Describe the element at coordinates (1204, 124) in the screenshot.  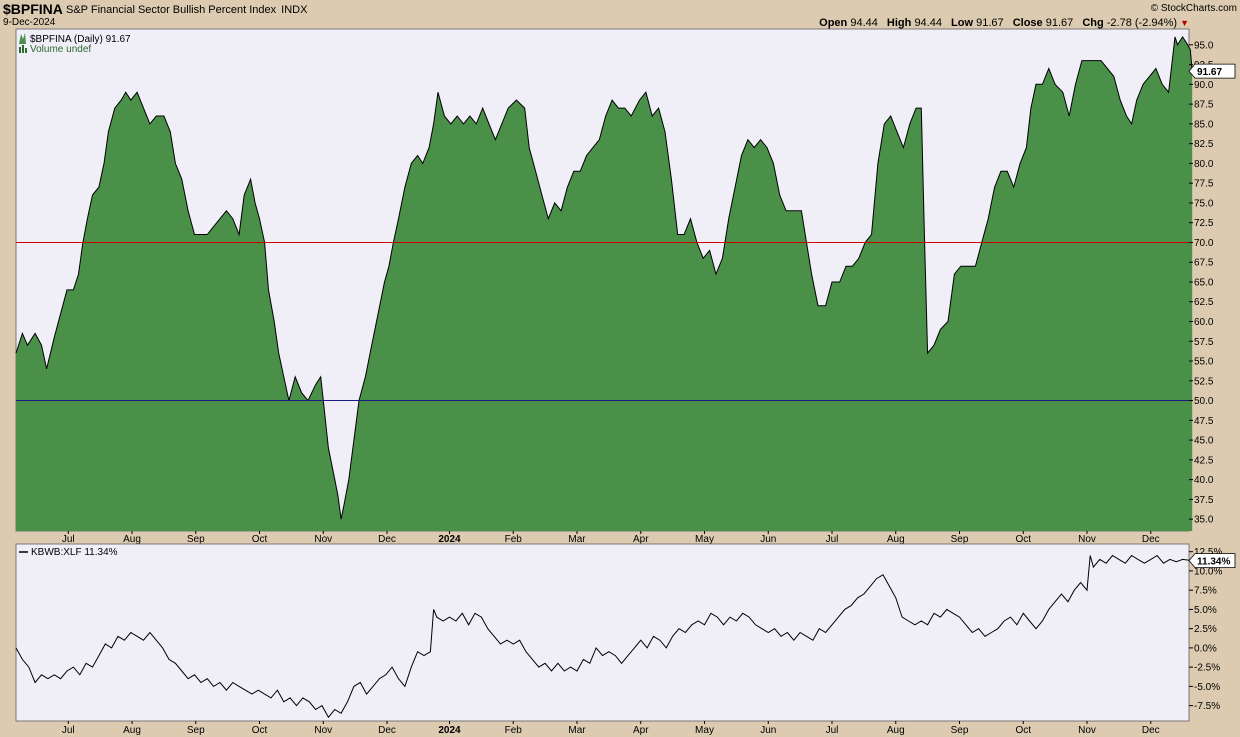
I see `y-tick-label: 85.0` at that location.